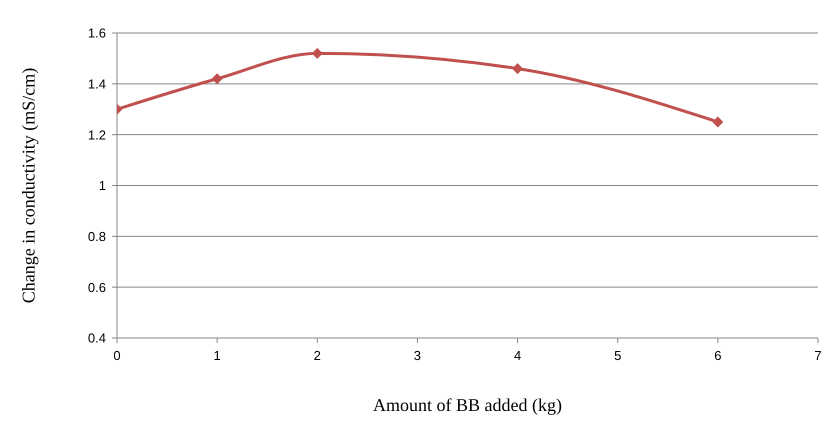 This screenshot has width=835, height=441. What do you see at coordinates (97, 84) in the screenshot?
I see `y-tick-label: 1.4` at bounding box center [97, 84].